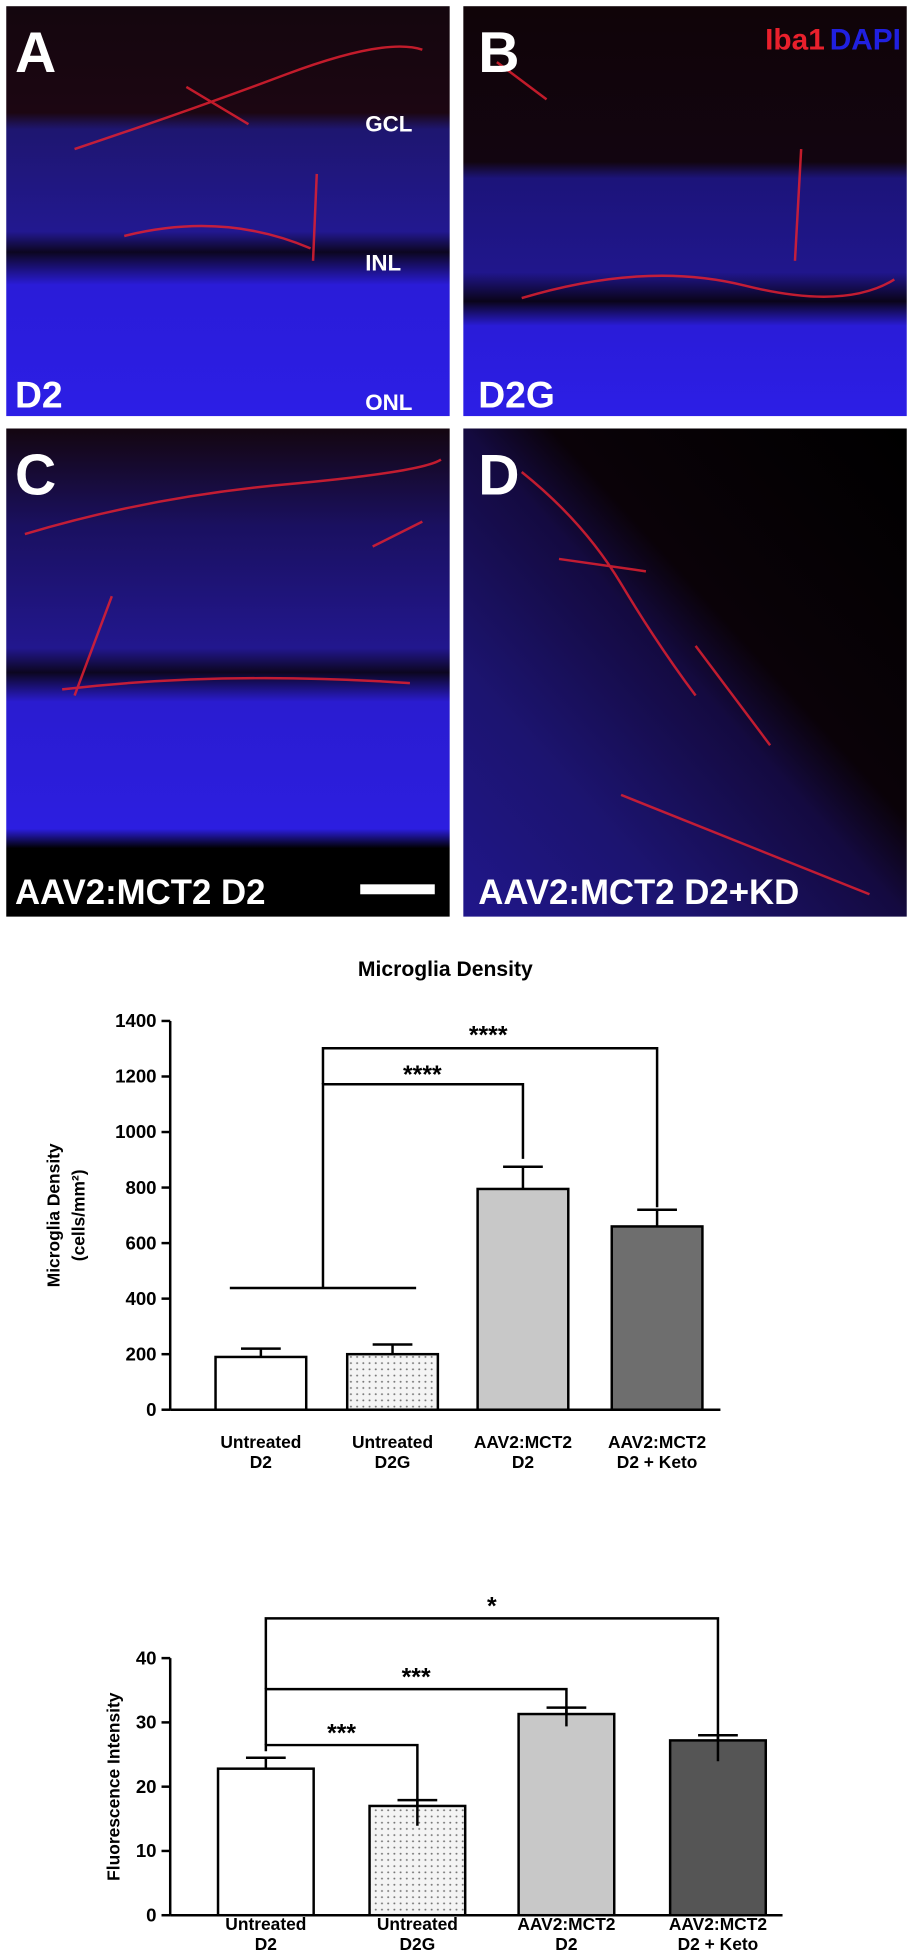 This screenshot has width=913, height=1950. What do you see at coordinates (388, 124) in the screenshot?
I see `layer-label: GCL` at bounding box center [388, 124].